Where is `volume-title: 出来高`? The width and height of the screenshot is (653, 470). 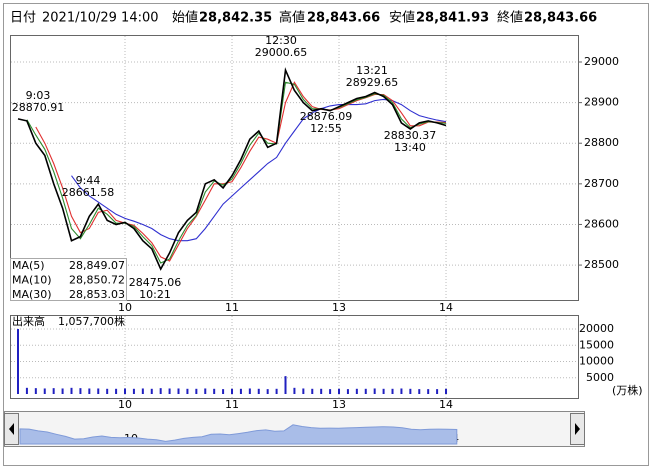 volume-title: 出来高 is located at coordinates (28, 321).